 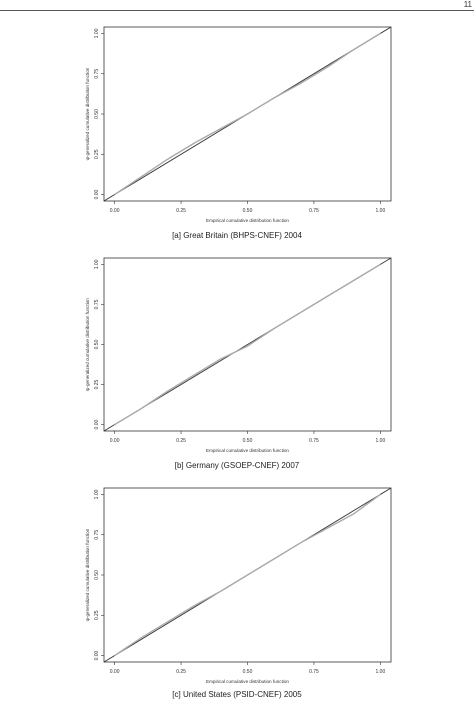 I want to click on caption-germany: [b] Germany (GSOEP-CNEF) 2007, so click(x=237, y=465).